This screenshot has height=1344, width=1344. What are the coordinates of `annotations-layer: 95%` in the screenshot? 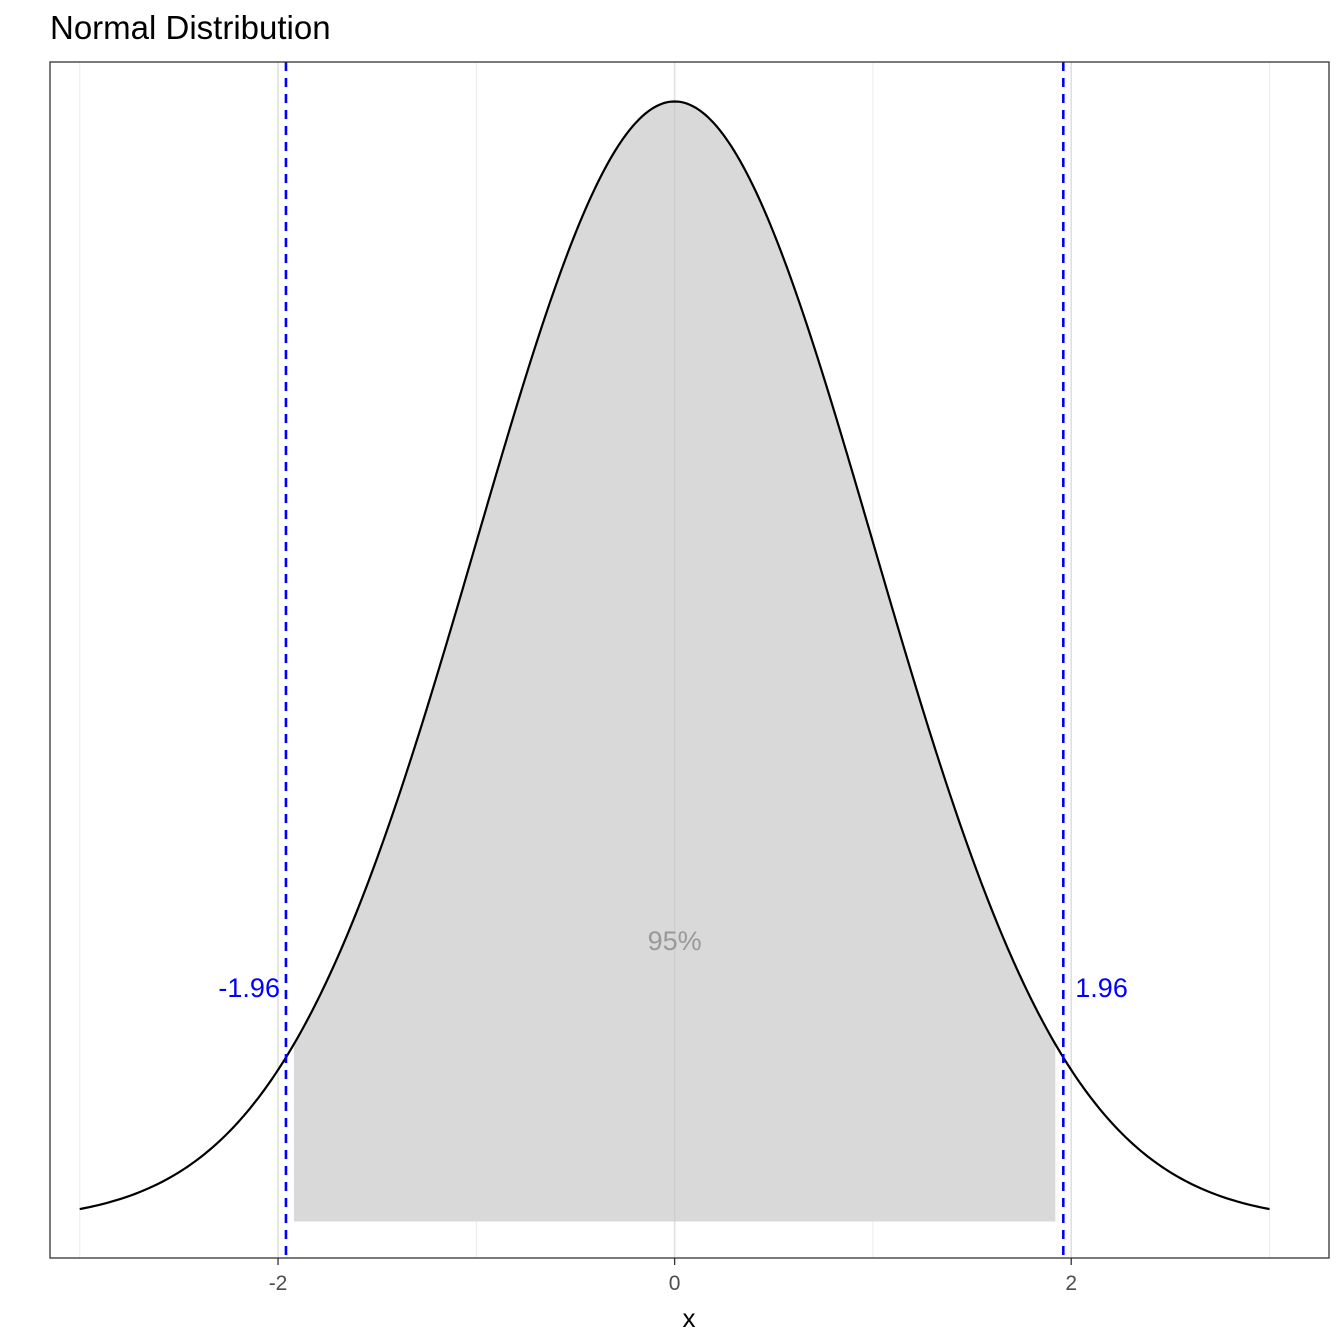 It's located at (675, 941).